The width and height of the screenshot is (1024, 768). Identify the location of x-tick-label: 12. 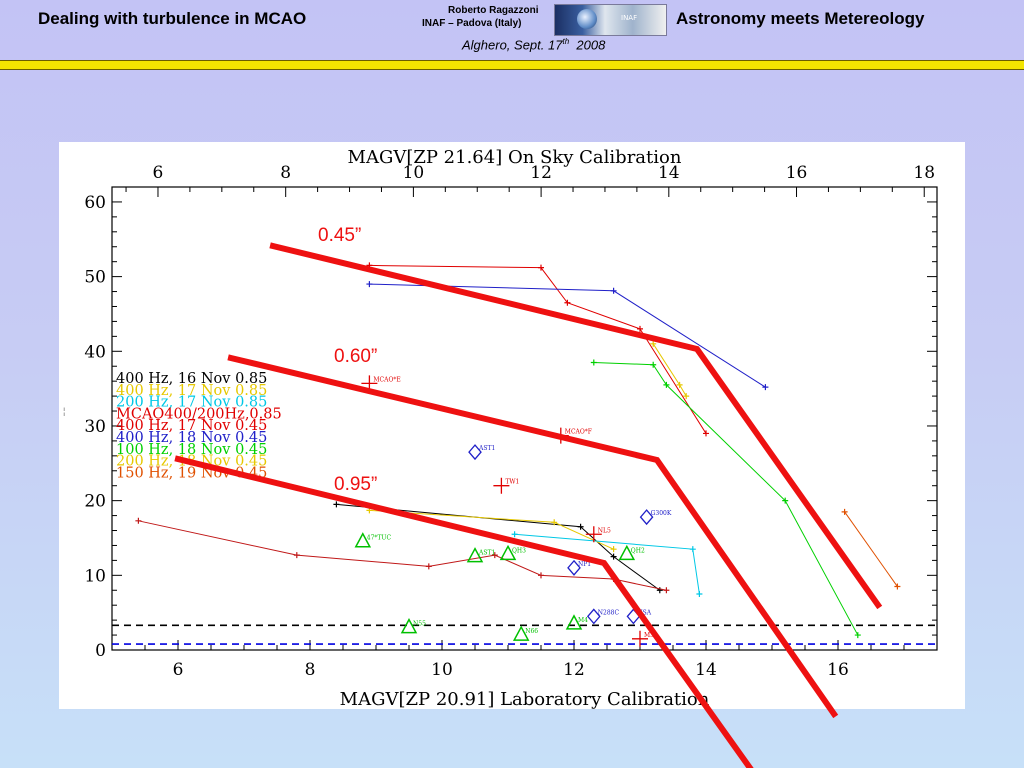
(574, 670).